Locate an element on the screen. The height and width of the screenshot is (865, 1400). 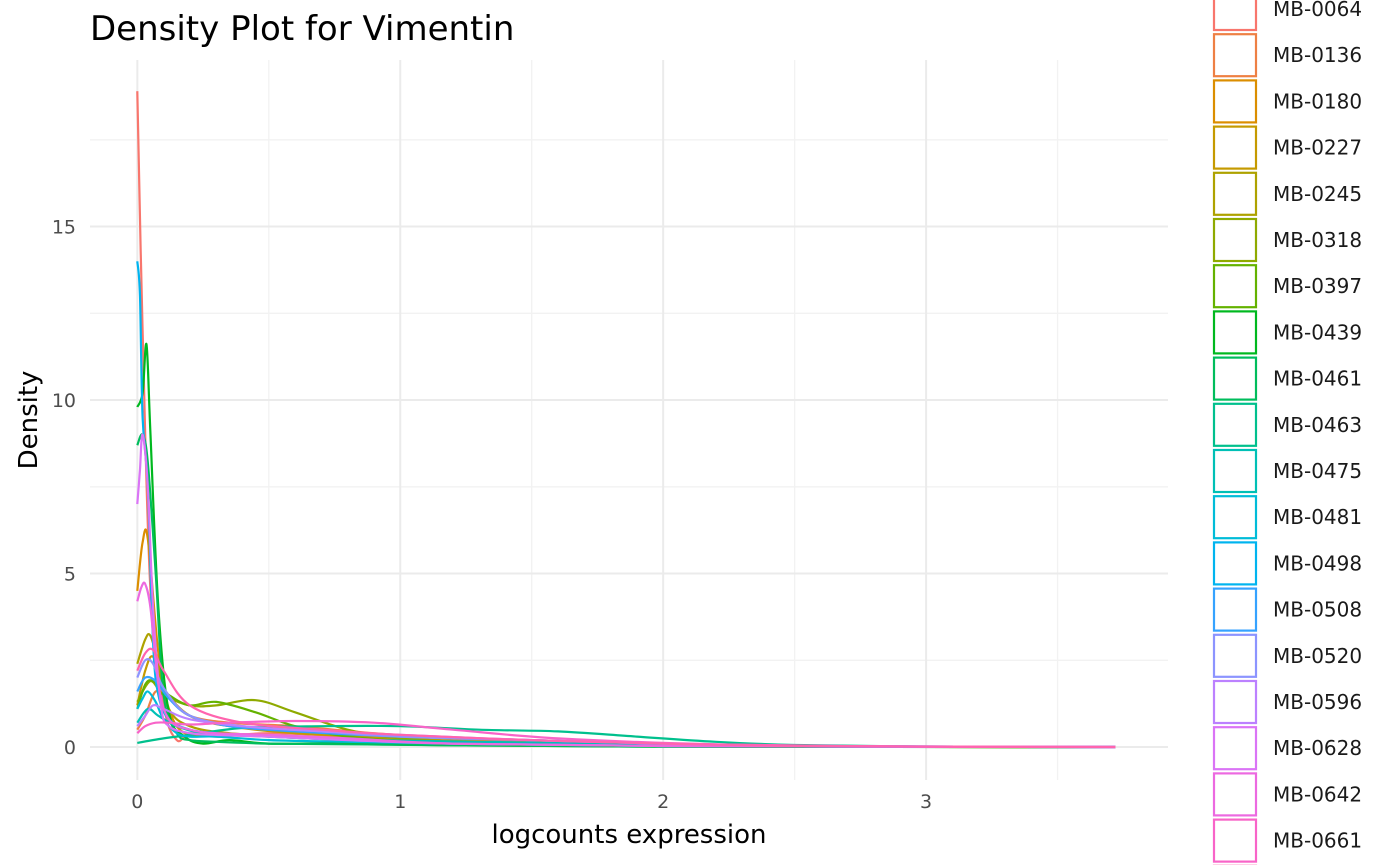
y-tick-label: 10 is located at coordinates (64, 401).